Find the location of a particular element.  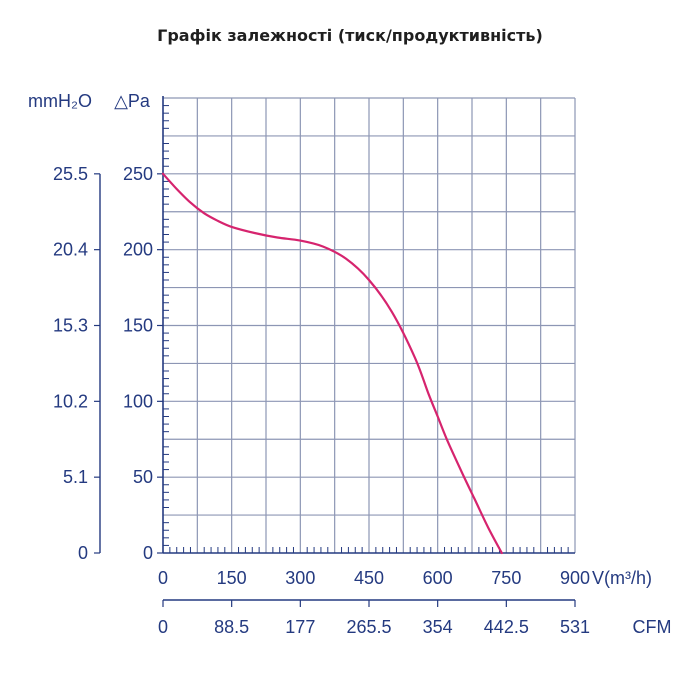

x2-tick-label: 354 is located at coordinates (438, 627).